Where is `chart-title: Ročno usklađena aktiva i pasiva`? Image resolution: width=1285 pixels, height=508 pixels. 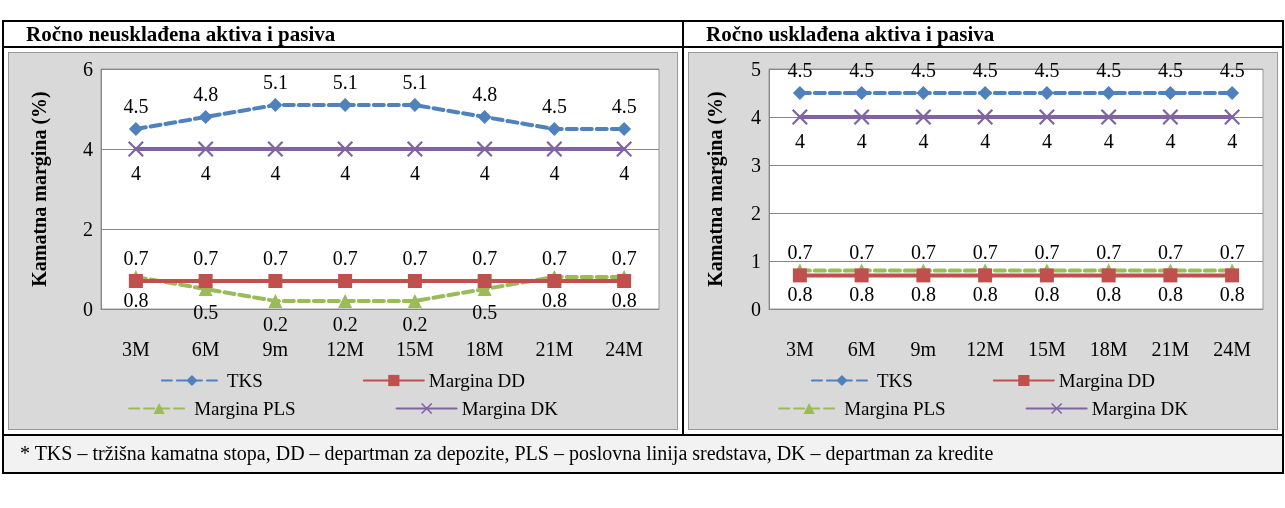
chart-title: Ročno usklađena aktiva i pasiva is located at coordinates (850, 34).